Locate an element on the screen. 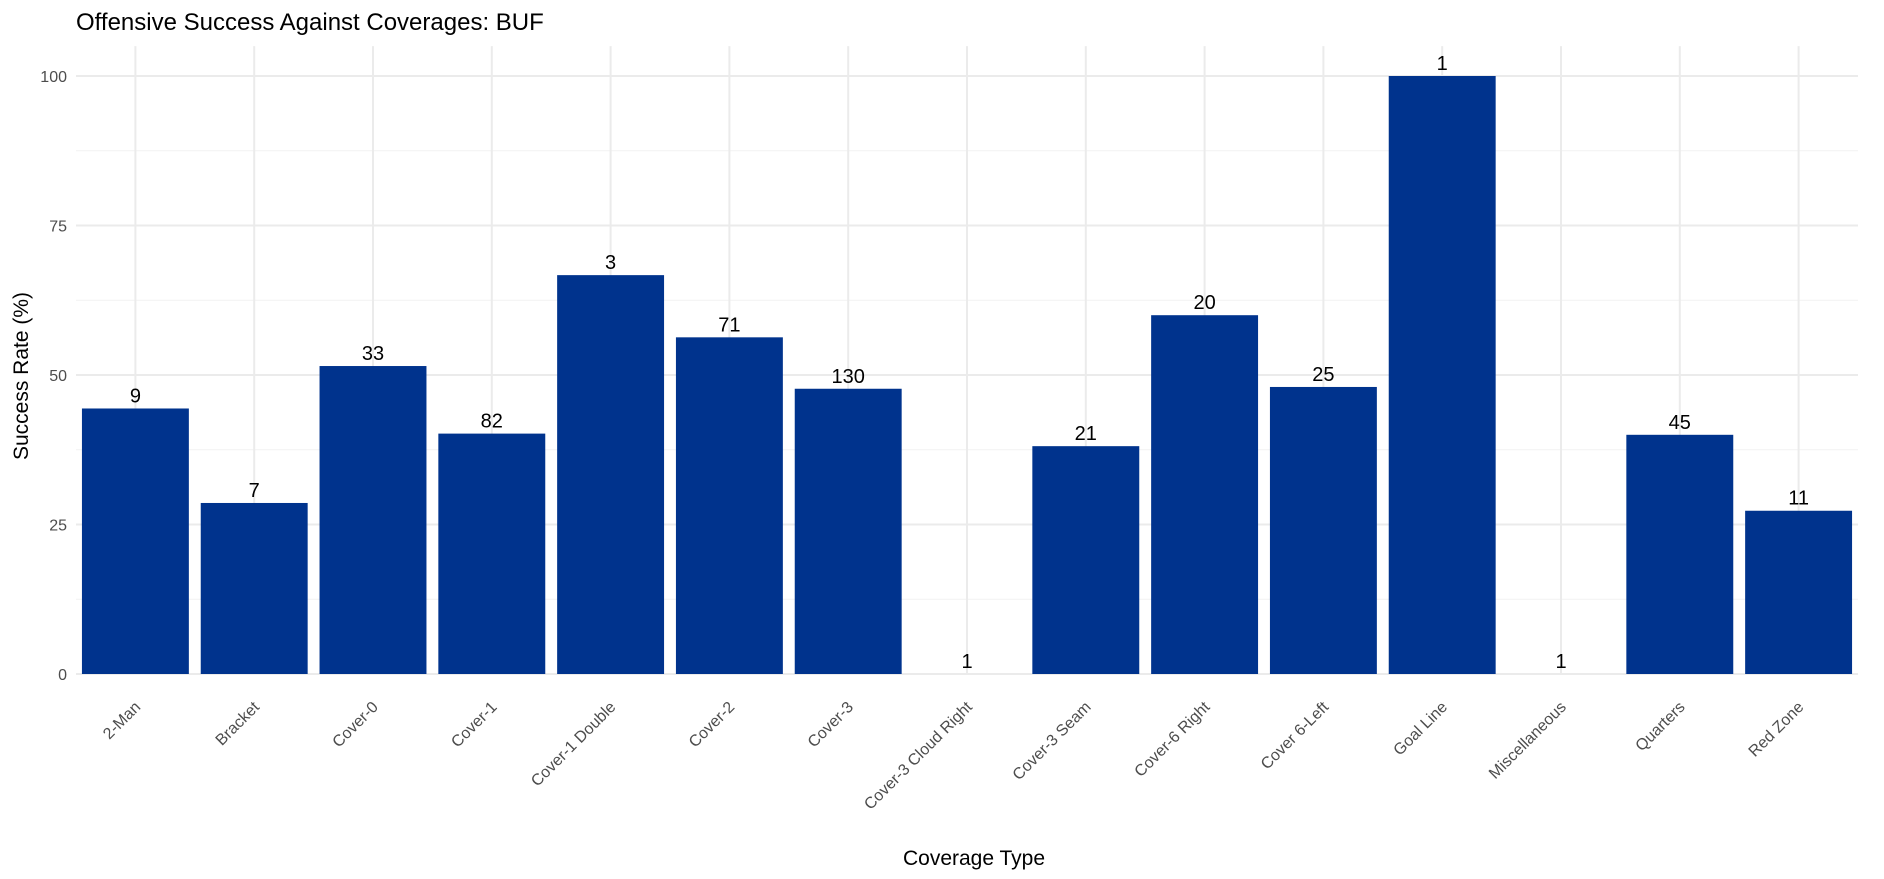 This screenshot has height=879, width=1884. bar-bracket is located at coordinates (254, 588).